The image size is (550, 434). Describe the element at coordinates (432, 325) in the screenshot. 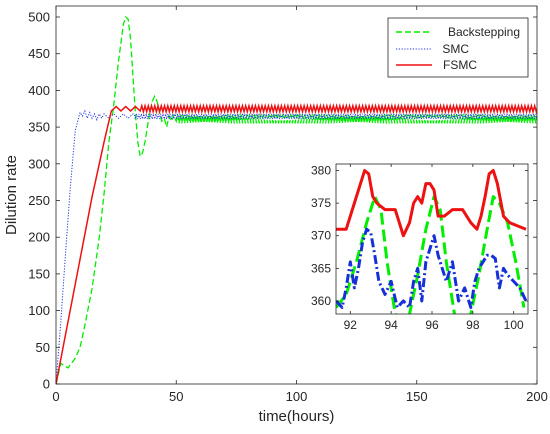

I see `inset-x-tick-label: 96` at that location.